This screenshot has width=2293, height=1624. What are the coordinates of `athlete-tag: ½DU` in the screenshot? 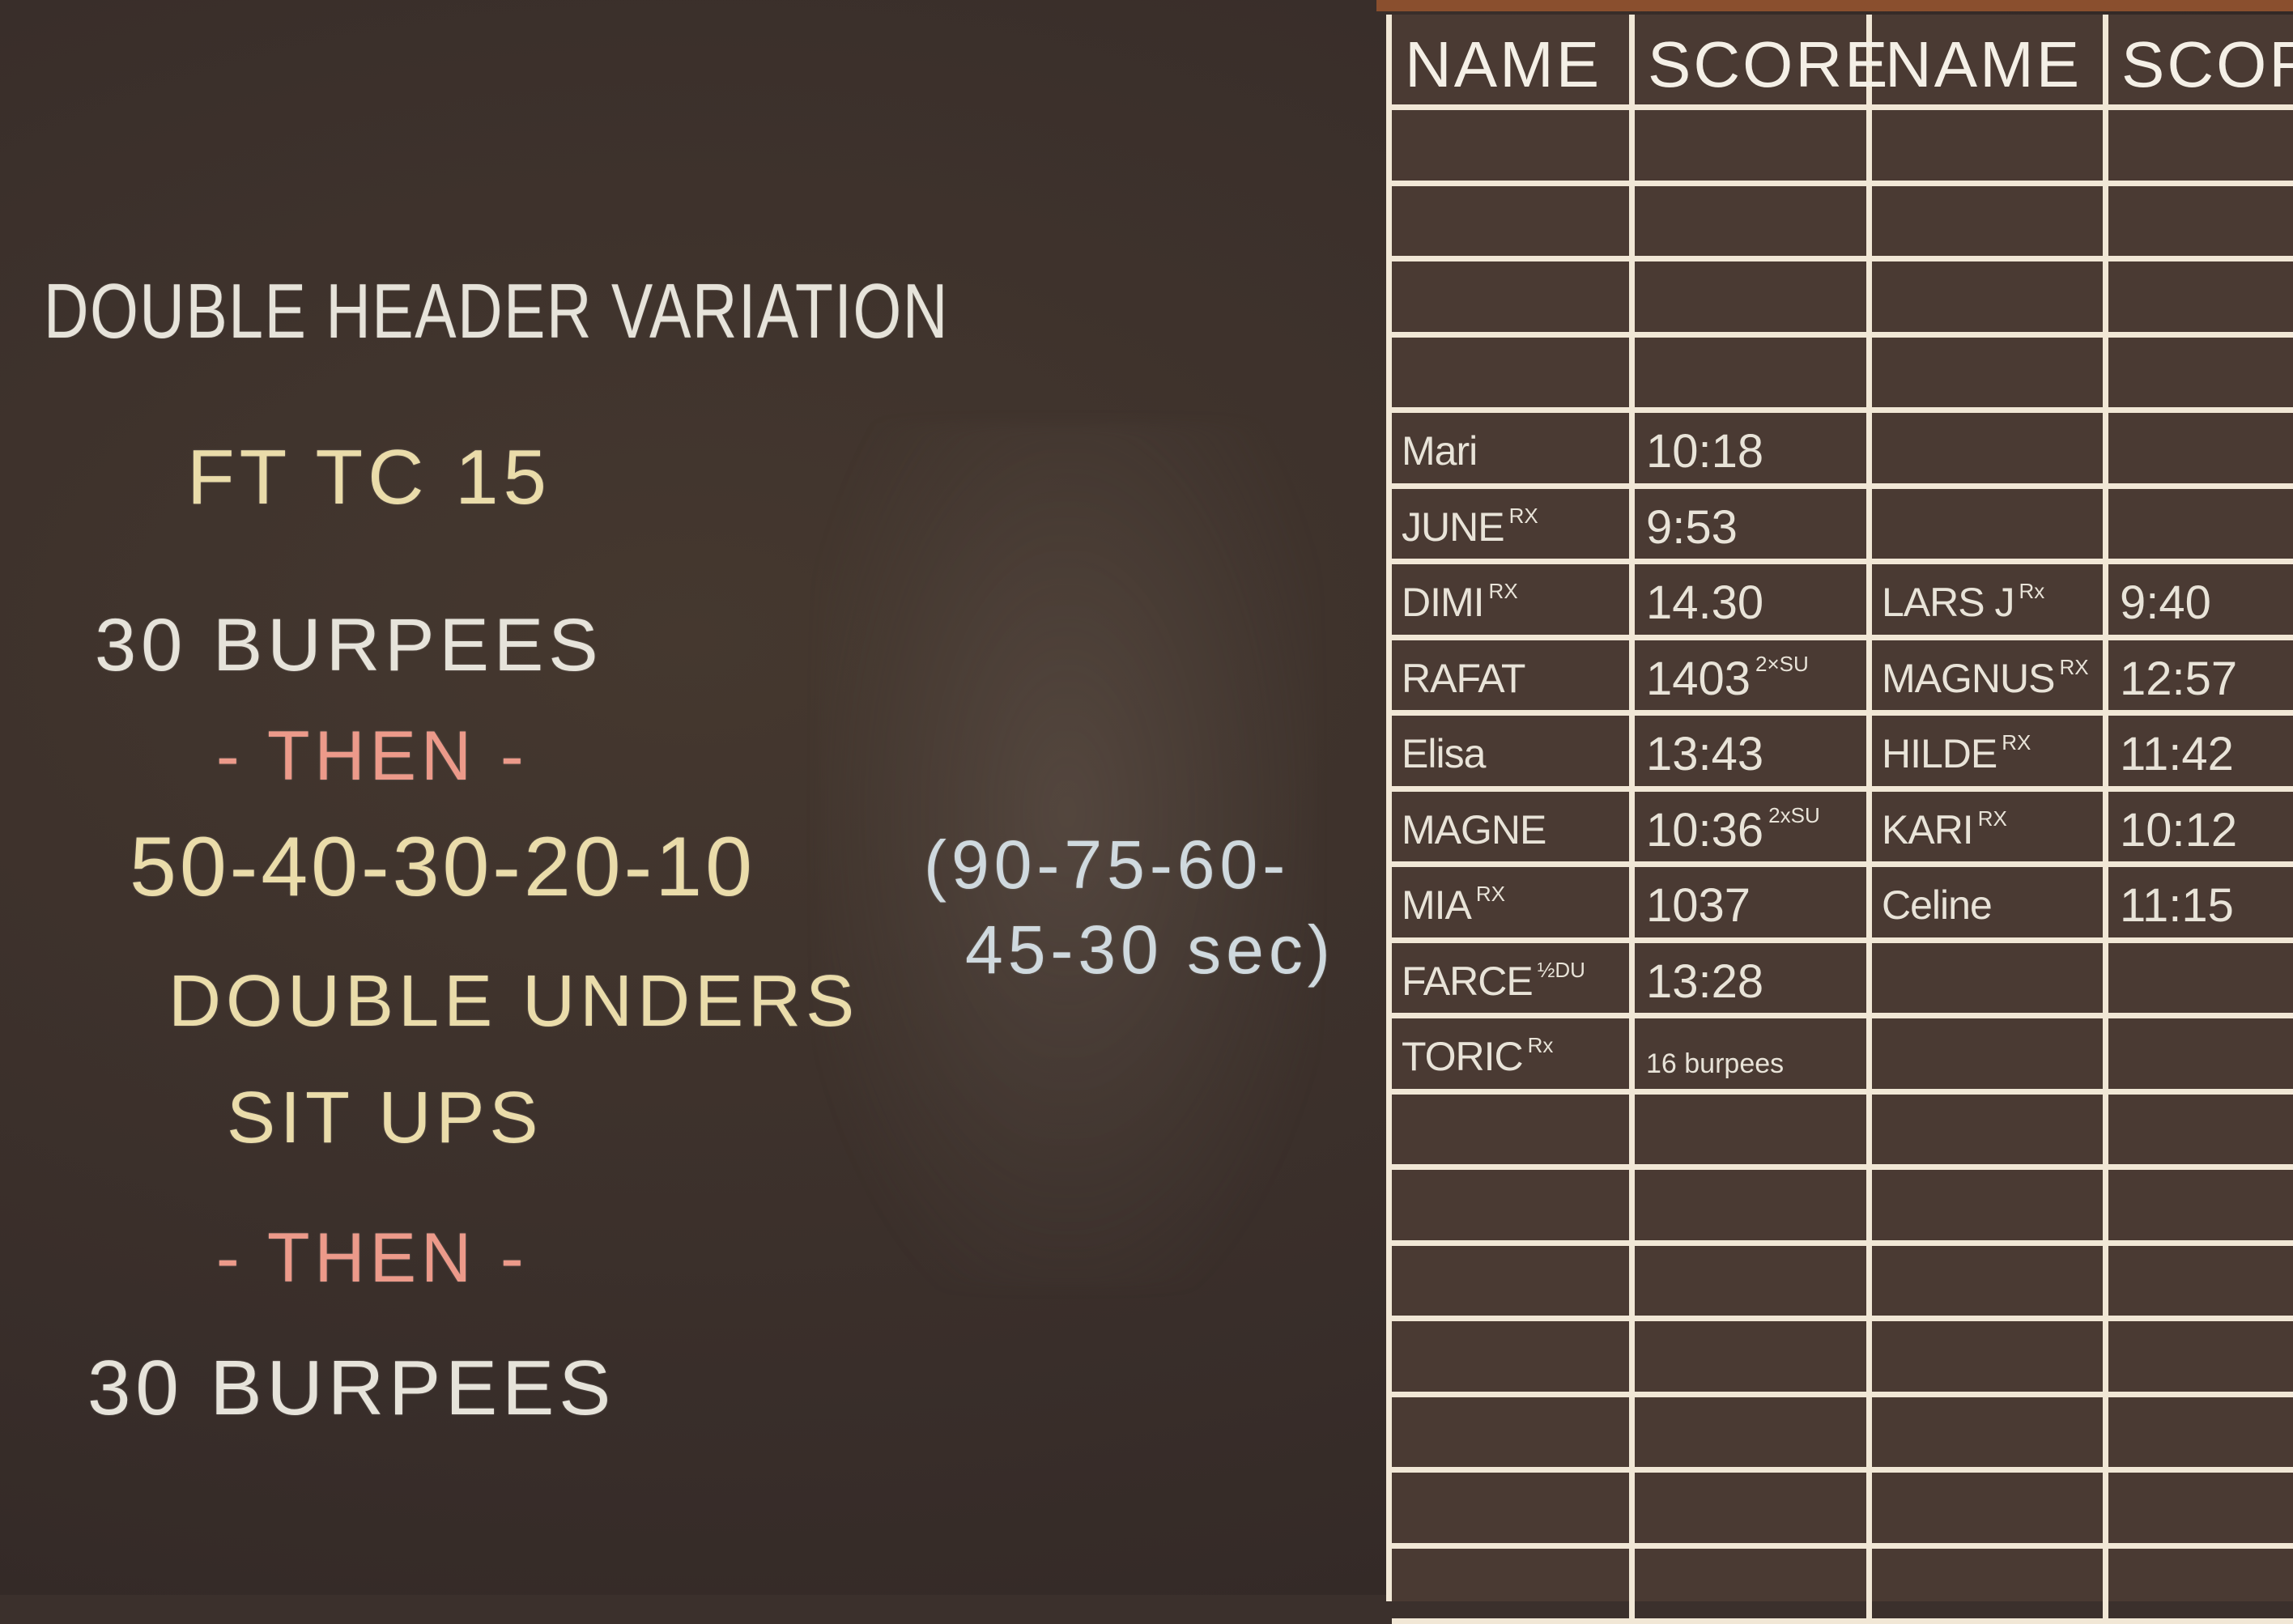 It's located at (1561, 970).